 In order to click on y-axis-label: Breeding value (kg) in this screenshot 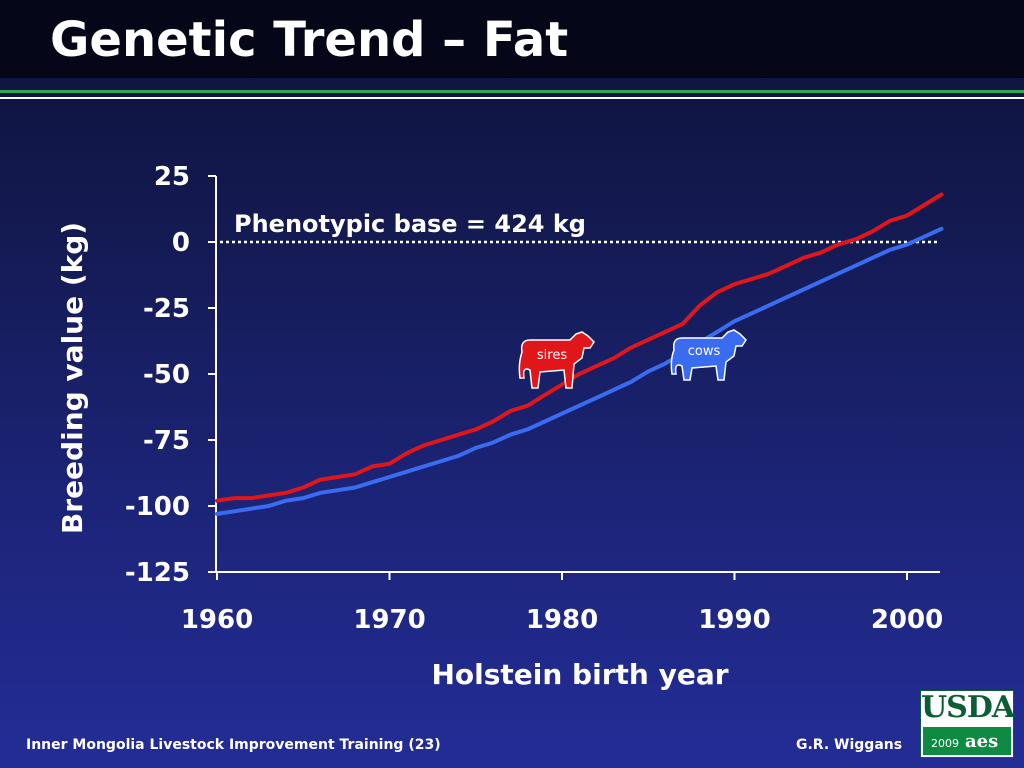, I will do `click(72, 378)`.